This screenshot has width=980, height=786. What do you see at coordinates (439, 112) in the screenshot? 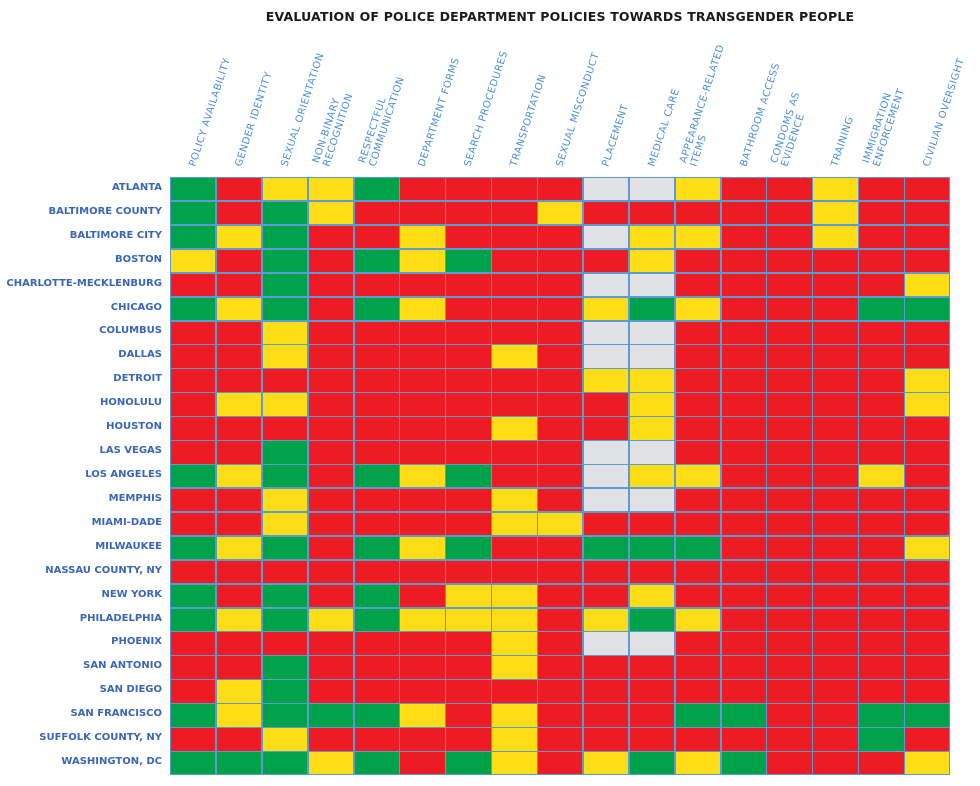
I see `column-label: DEPARTMENT FORMS` at bounding box center [439, 112].